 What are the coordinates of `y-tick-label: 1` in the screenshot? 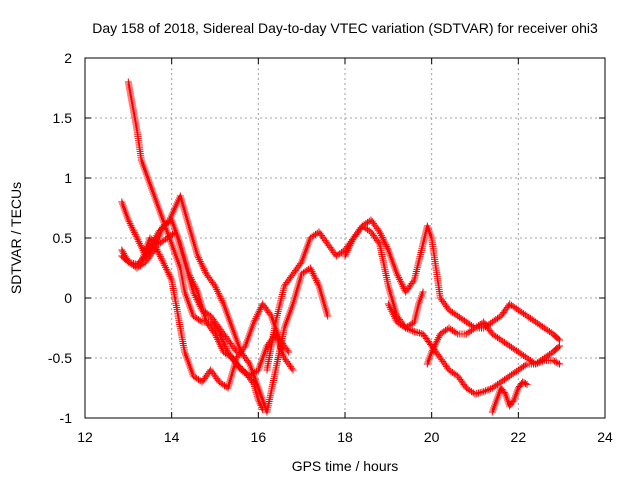 It's located at (68, 178).